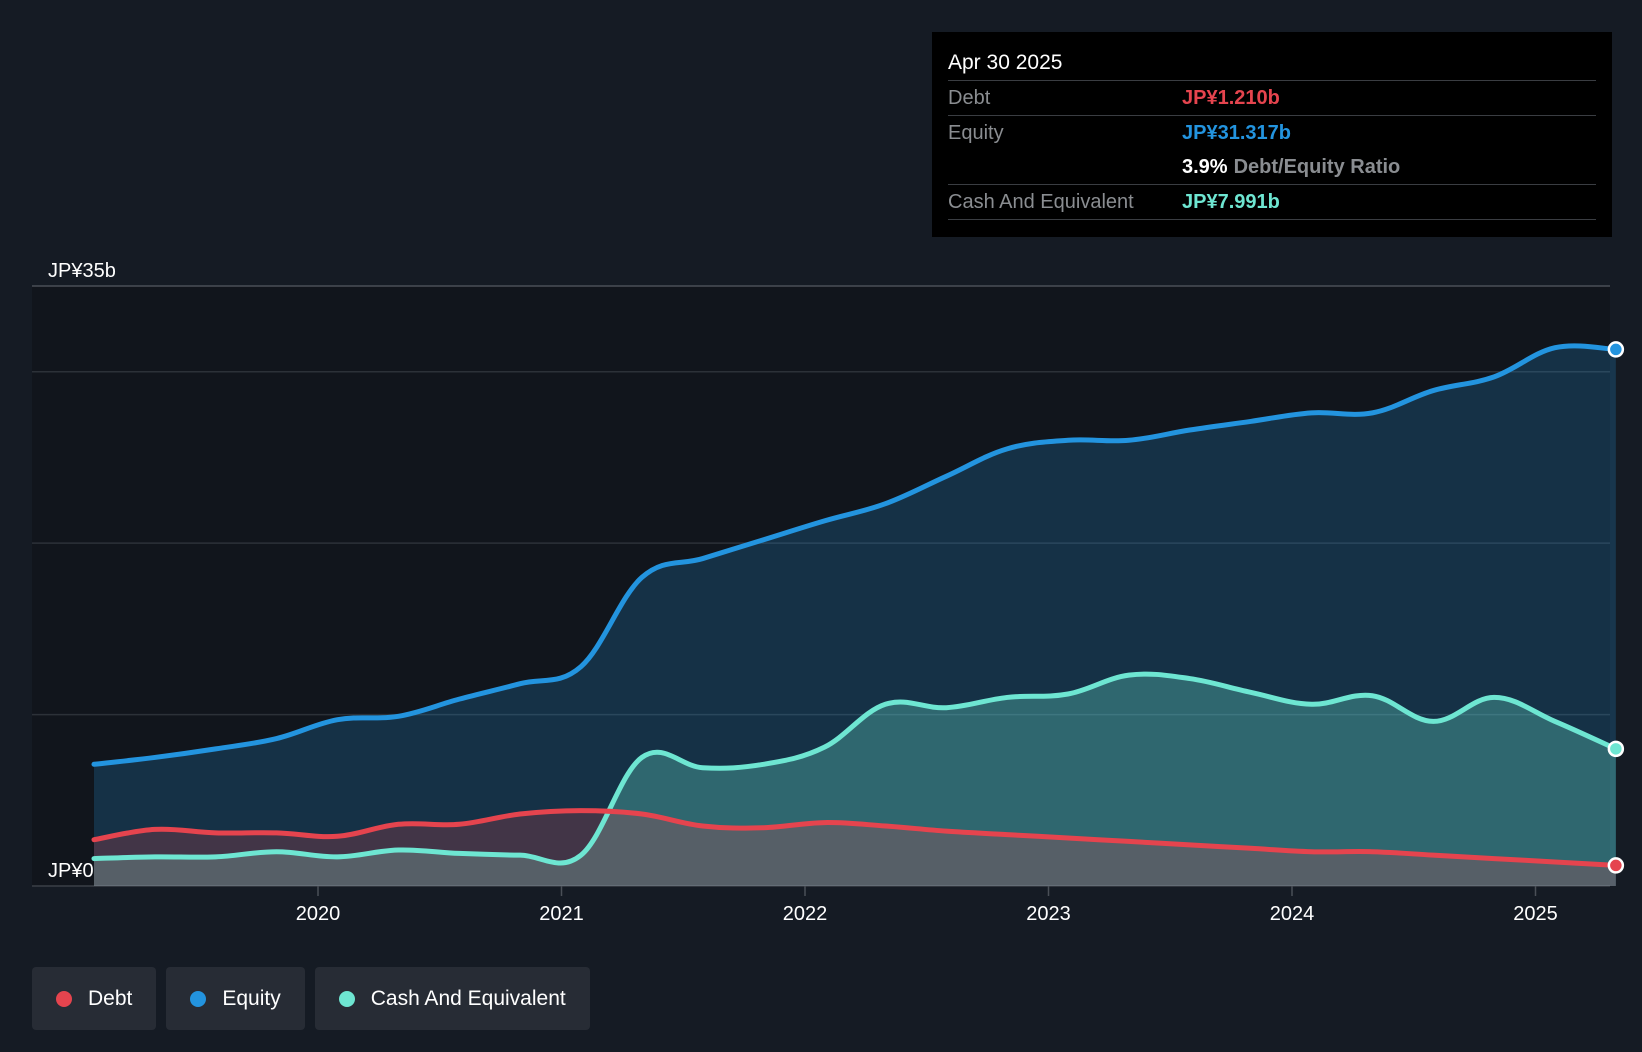 This screenshot has height=1052, width=1642. I want to click on legend-item-equity: Equity, so click(235, 998).